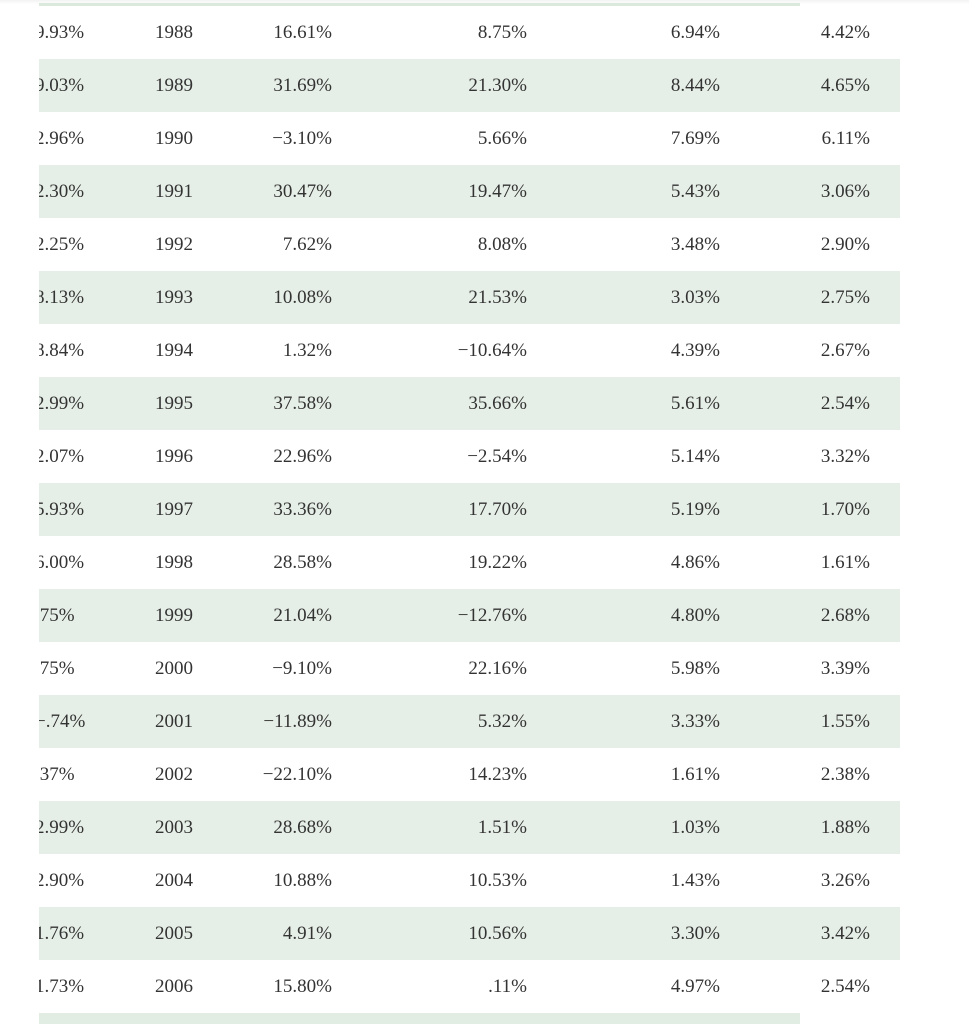 Image resolution: width=969 pixels, height=1024 pixels. I want to click on cell-year: 2004, so click(174, 880).